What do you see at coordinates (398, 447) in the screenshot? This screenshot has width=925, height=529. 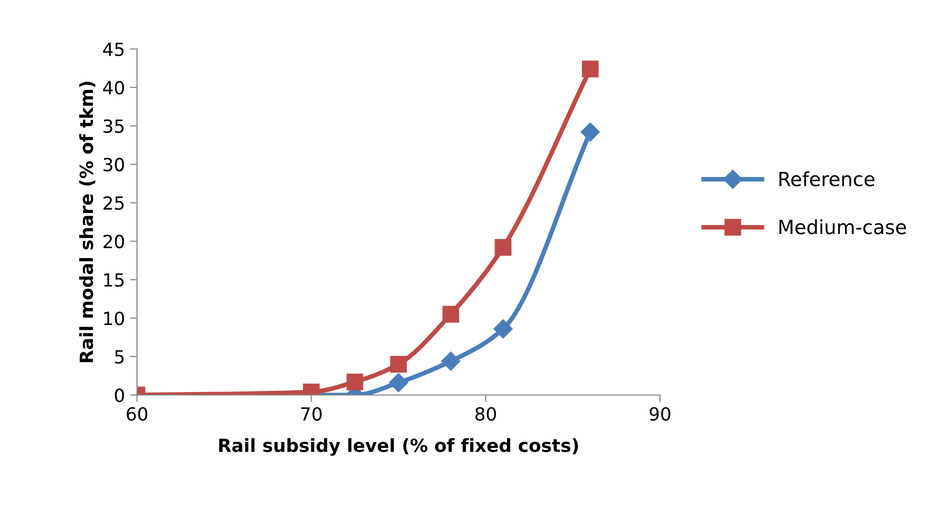 I see `x-axis-title: Rail subsidy level (% of fixed costs)` at bounding box center [398, 447].